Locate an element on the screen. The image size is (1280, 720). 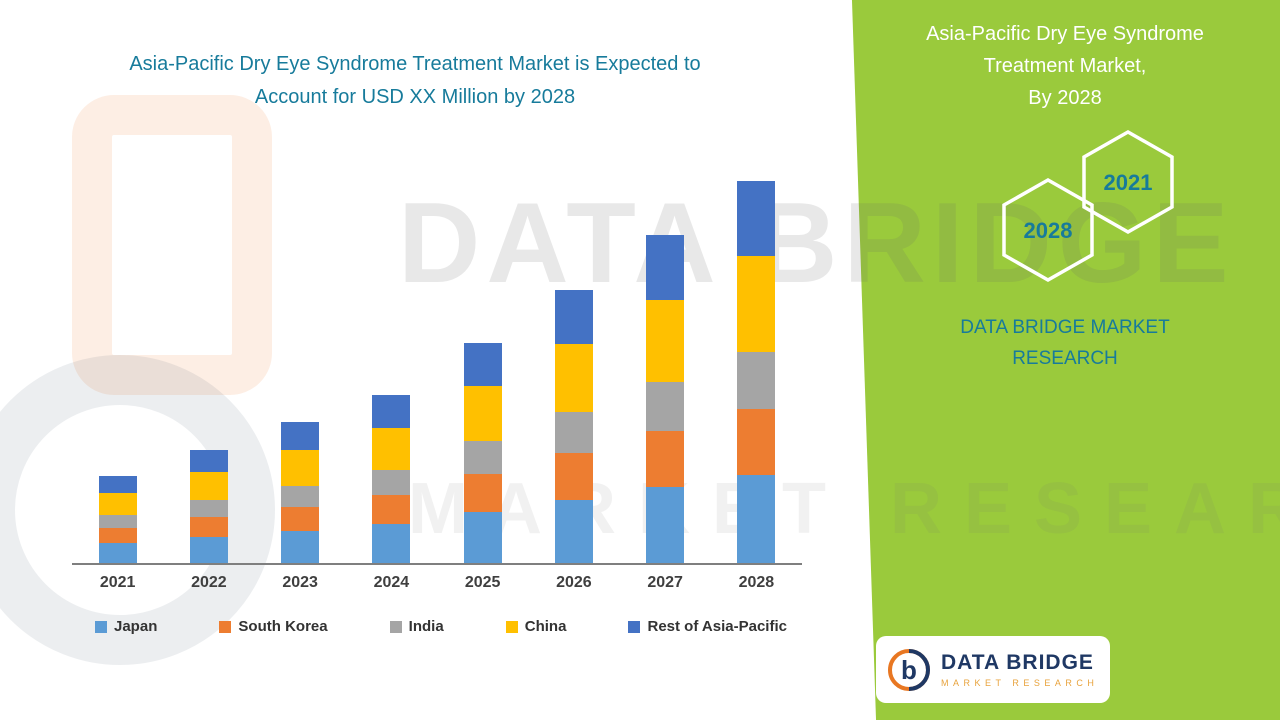
bar-segment-china-2021 is located at coordinates (117, 504).